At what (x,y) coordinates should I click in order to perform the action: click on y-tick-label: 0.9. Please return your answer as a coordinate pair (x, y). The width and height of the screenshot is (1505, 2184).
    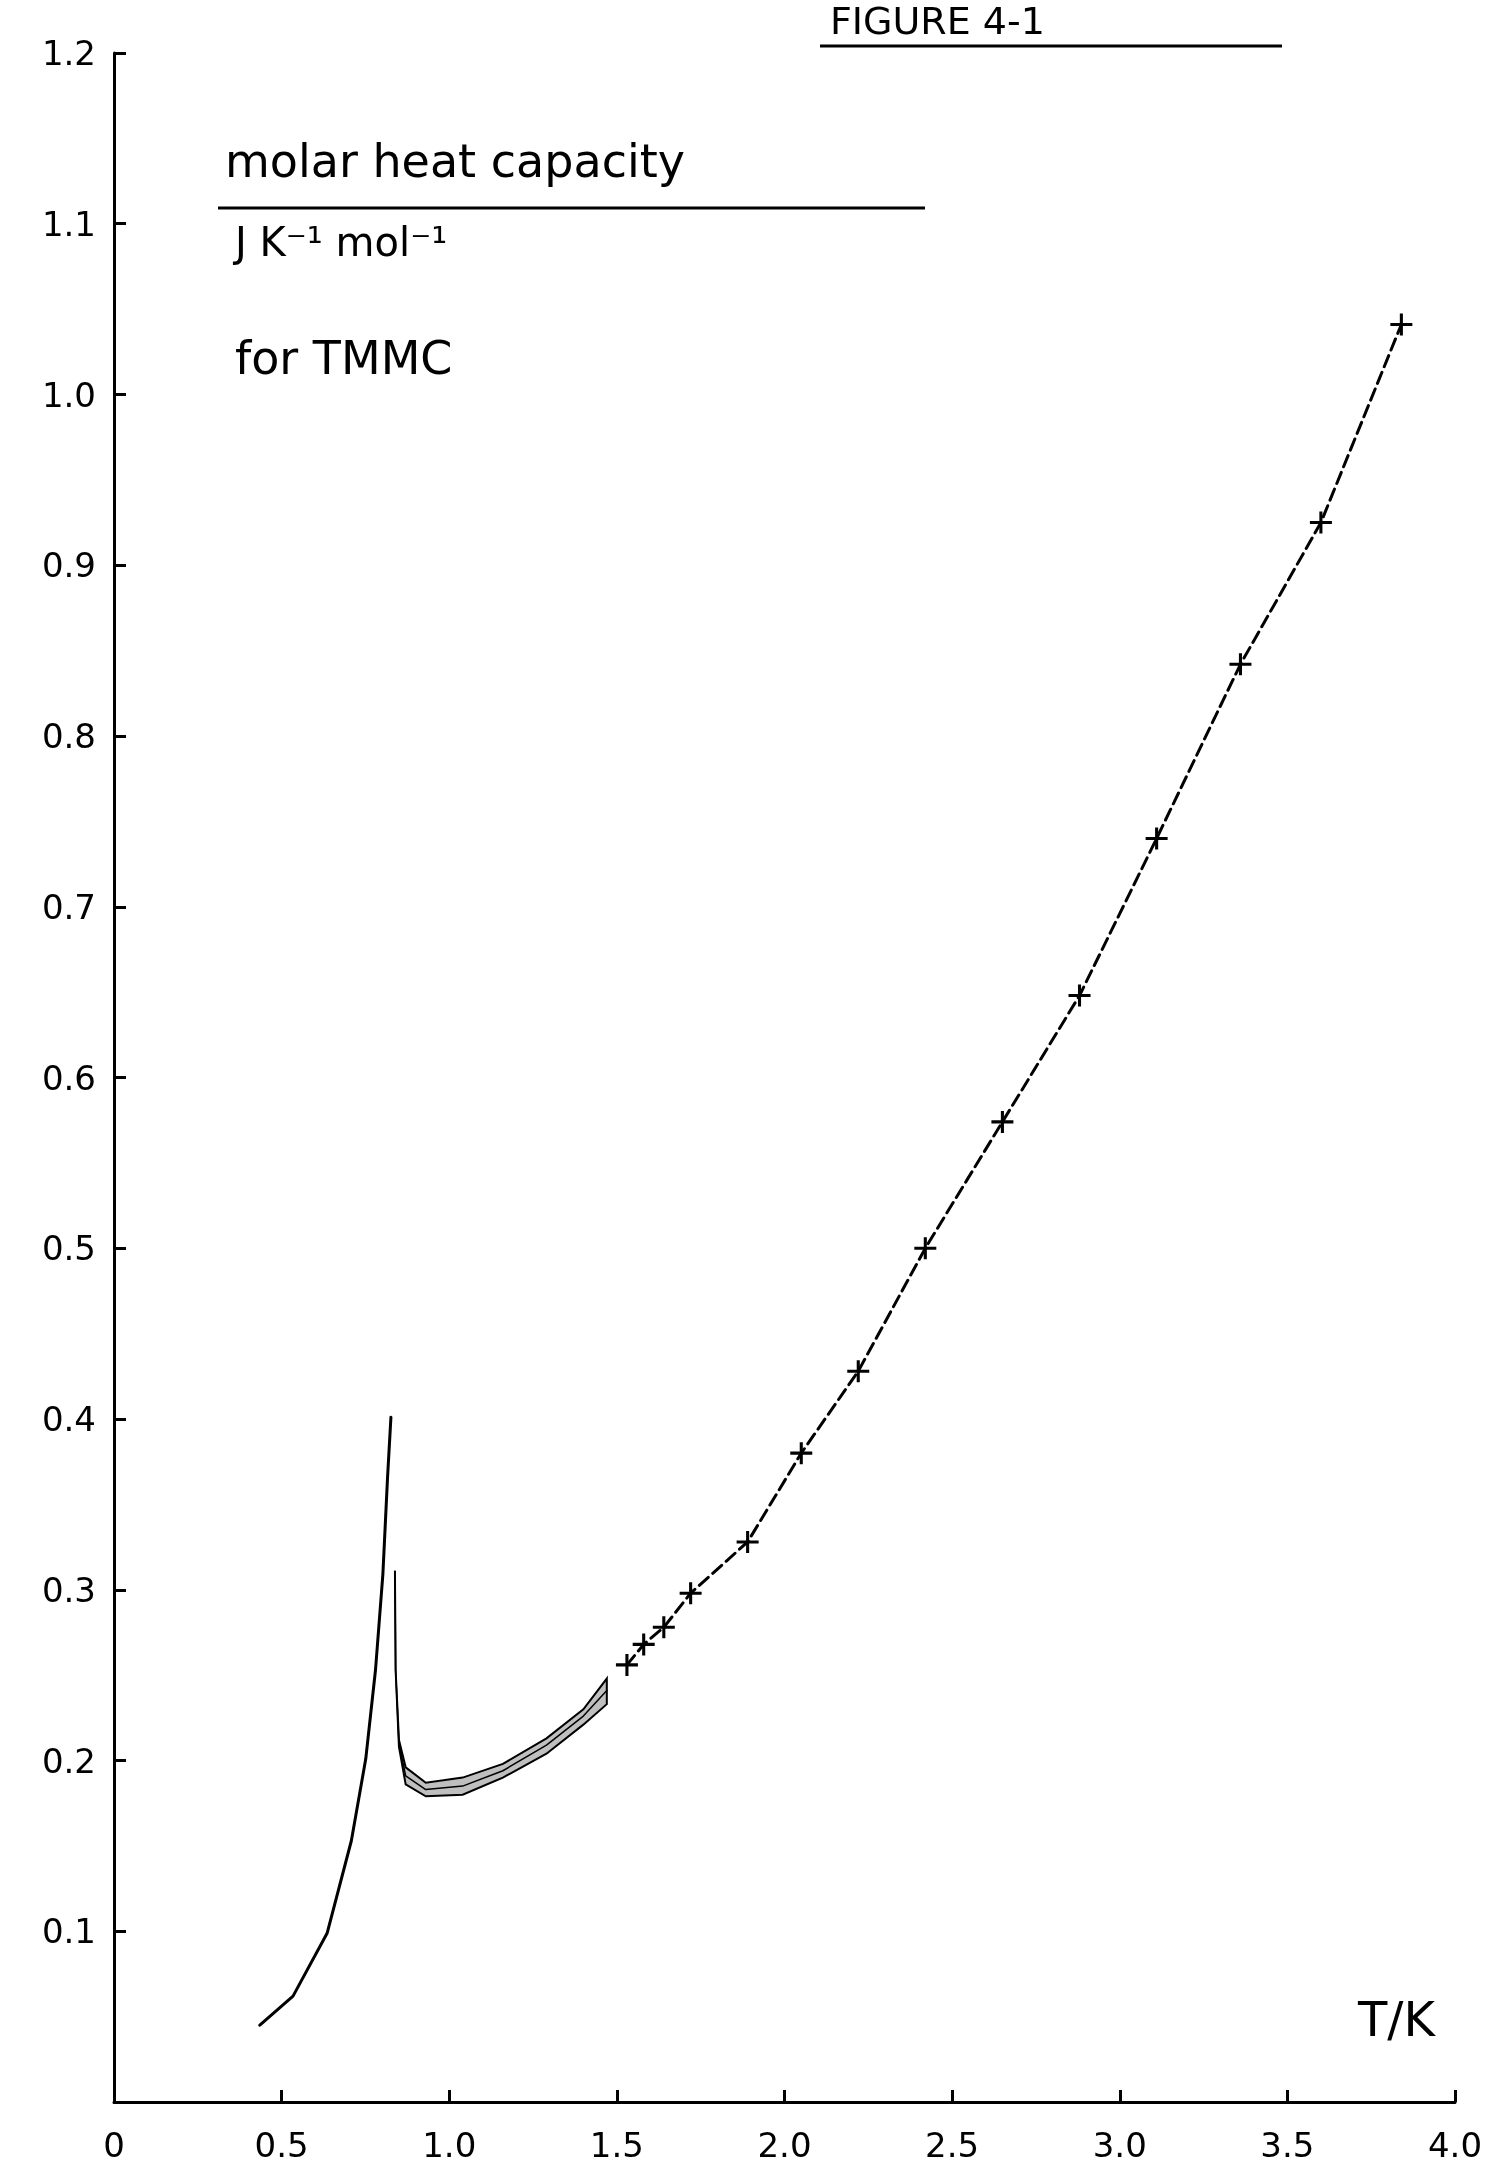
    Looking at the image, I should click on (68, 565).